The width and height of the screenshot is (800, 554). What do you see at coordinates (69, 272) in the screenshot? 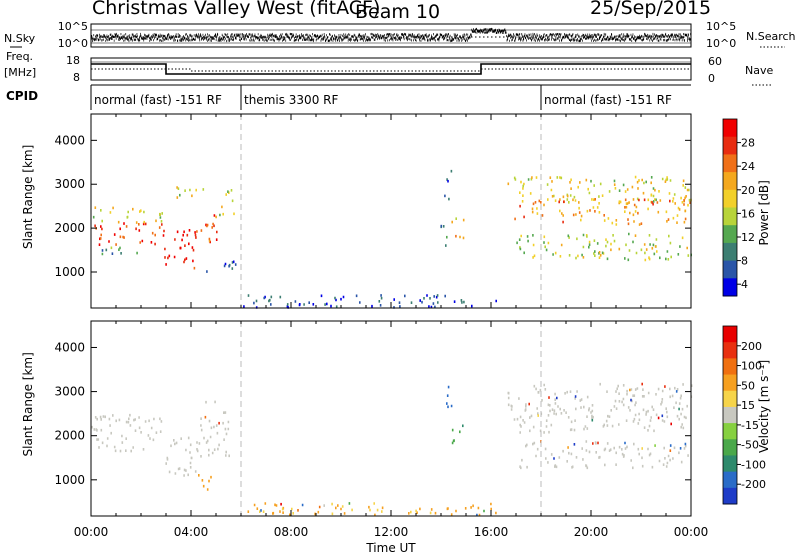
I see `y-tick-label: 1000` at bounding box center [69, 272].